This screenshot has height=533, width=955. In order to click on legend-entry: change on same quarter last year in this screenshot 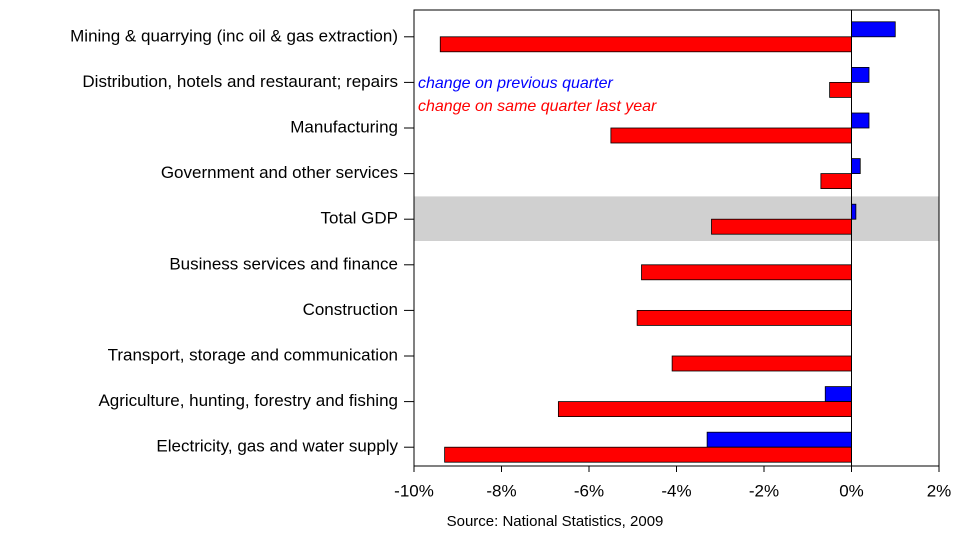, I will do `click(537, 106)`.